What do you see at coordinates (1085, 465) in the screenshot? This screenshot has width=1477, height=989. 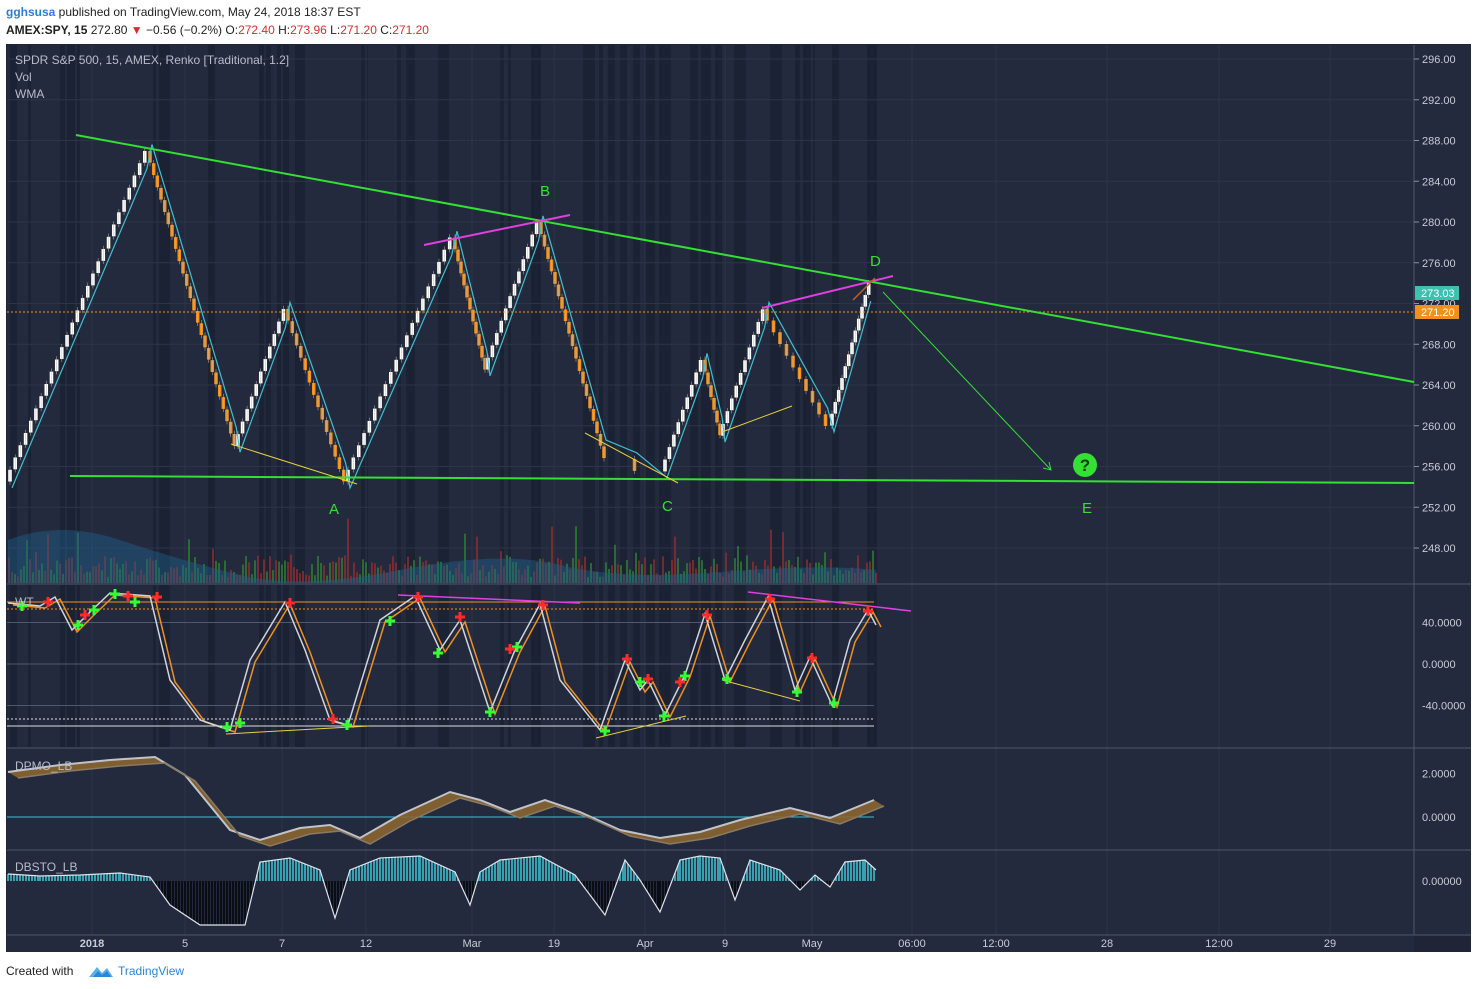 I see `question-icon` at bounding box center [1085, 465].